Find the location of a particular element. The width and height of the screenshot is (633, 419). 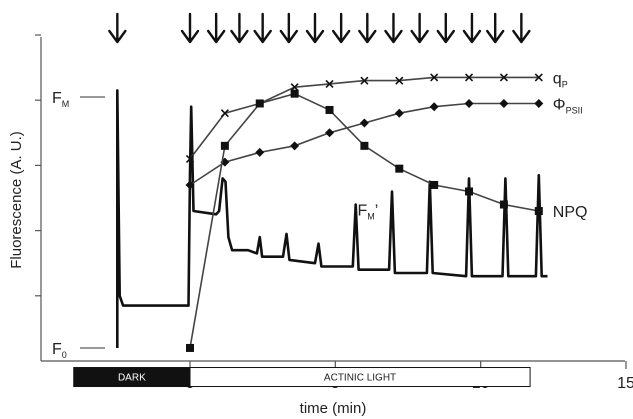

actinic-flash-arrows is located at coordinates (319, 28).